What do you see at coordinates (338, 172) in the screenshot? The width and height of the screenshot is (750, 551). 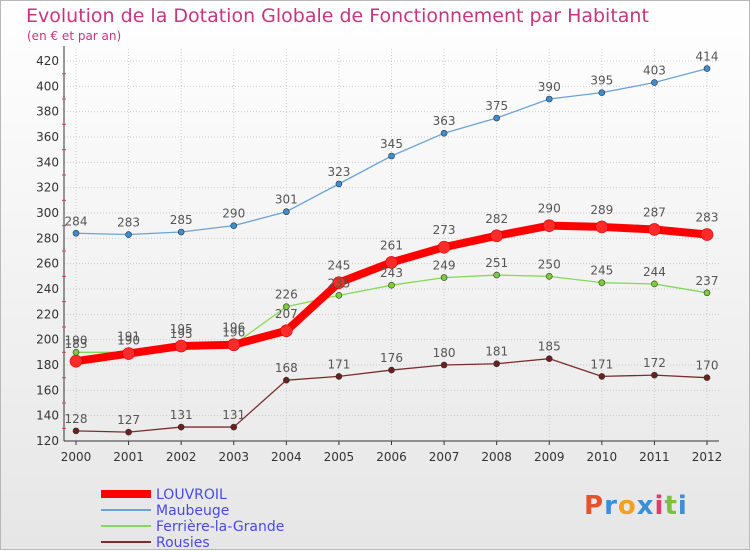 I see `data-label: 323` at bounding box center [338, 172].